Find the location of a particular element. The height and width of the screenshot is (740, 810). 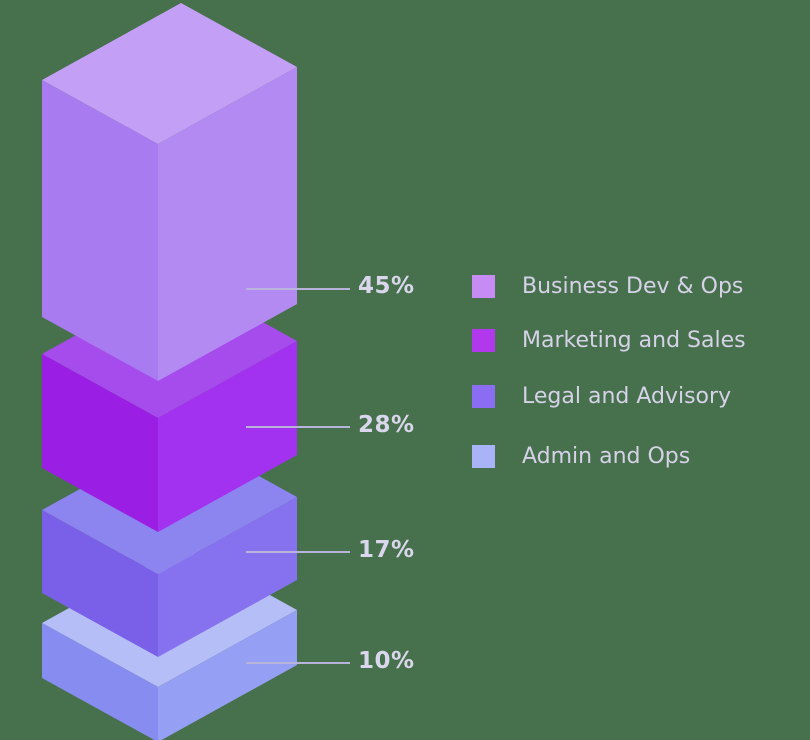

legend-item-business-dev-ops: Business Dev & Ops is located at coordinates (607, 286).